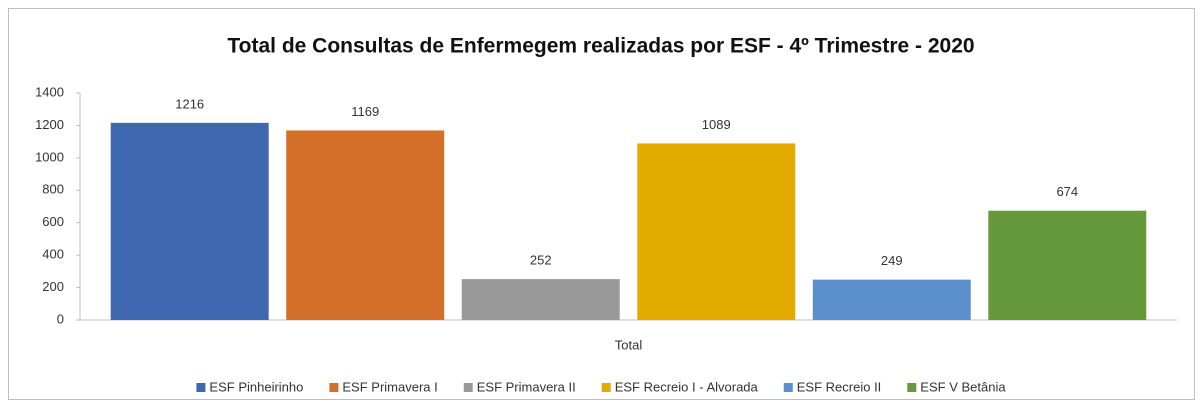 This screenshot has width=1203, height=408. I want to click on y-tick-label: 800, so click(53, 189).